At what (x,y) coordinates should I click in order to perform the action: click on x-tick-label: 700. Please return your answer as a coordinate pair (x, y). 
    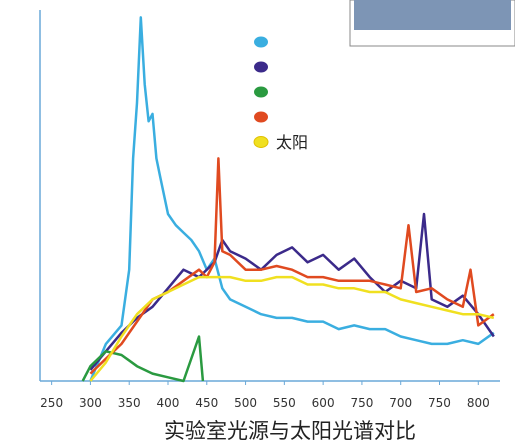
    Looking at the image, I should click on (400, 403).